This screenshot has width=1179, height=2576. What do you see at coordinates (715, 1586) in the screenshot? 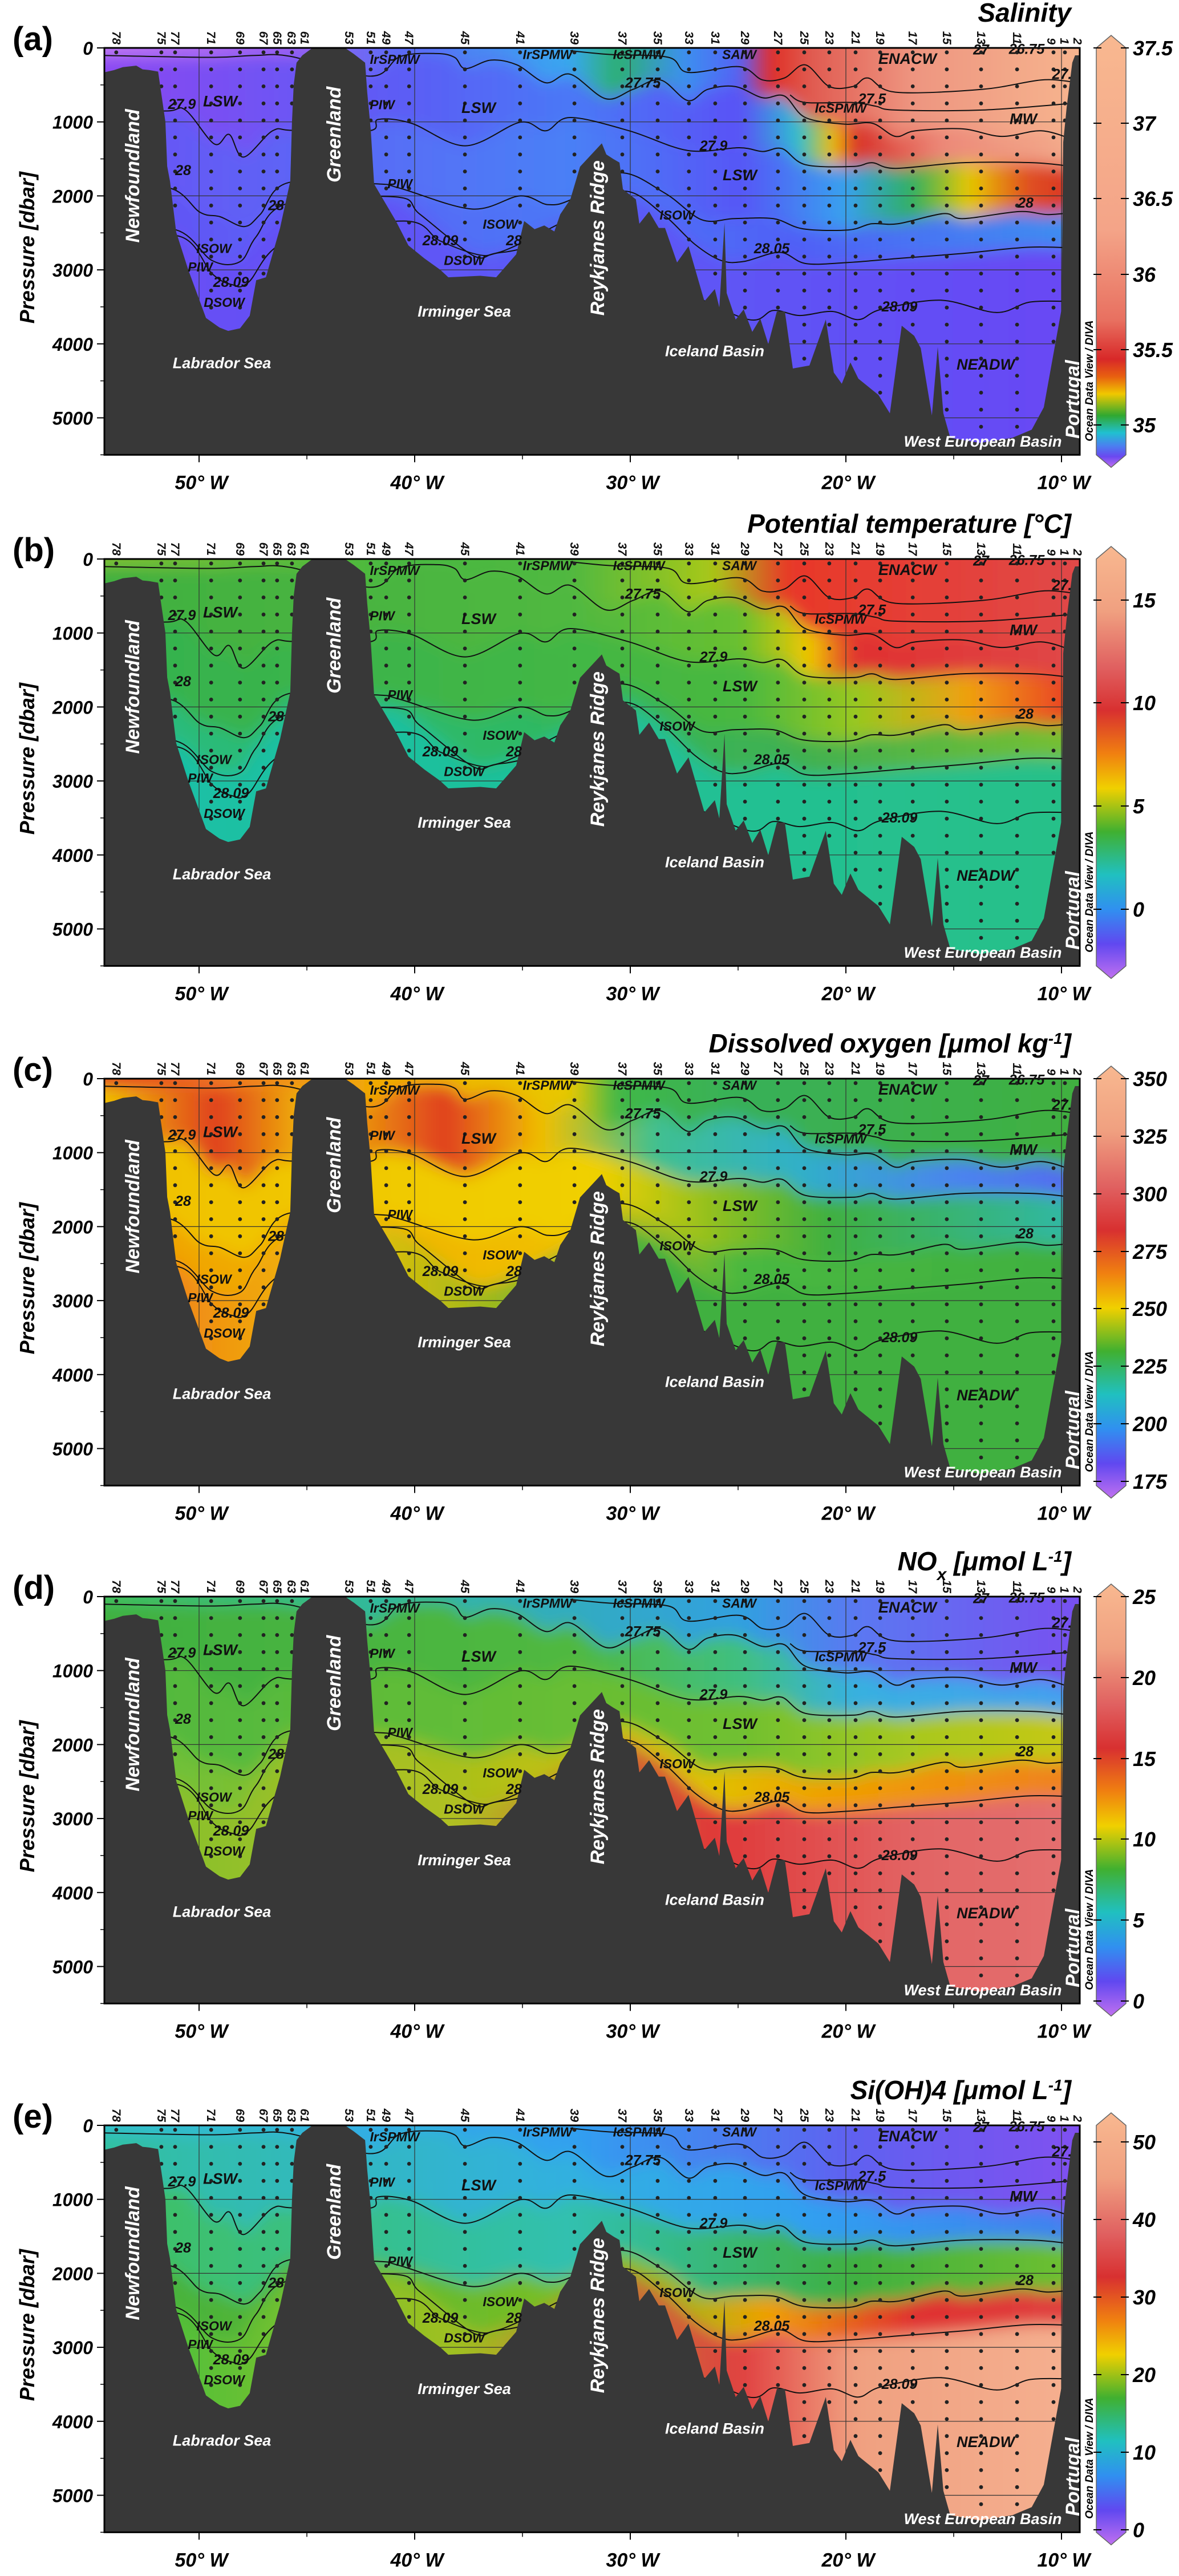
I see `station-number: 31` at bounding box center [715, 1586].